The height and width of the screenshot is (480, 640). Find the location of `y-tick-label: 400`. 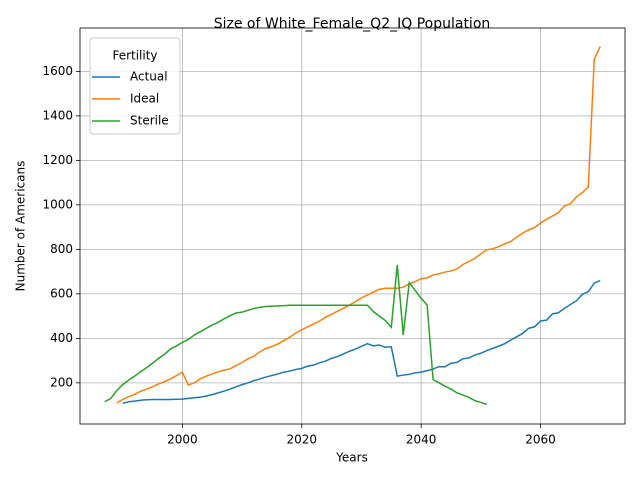

y-tick-label: 400 is located at coordinates (61, 338).